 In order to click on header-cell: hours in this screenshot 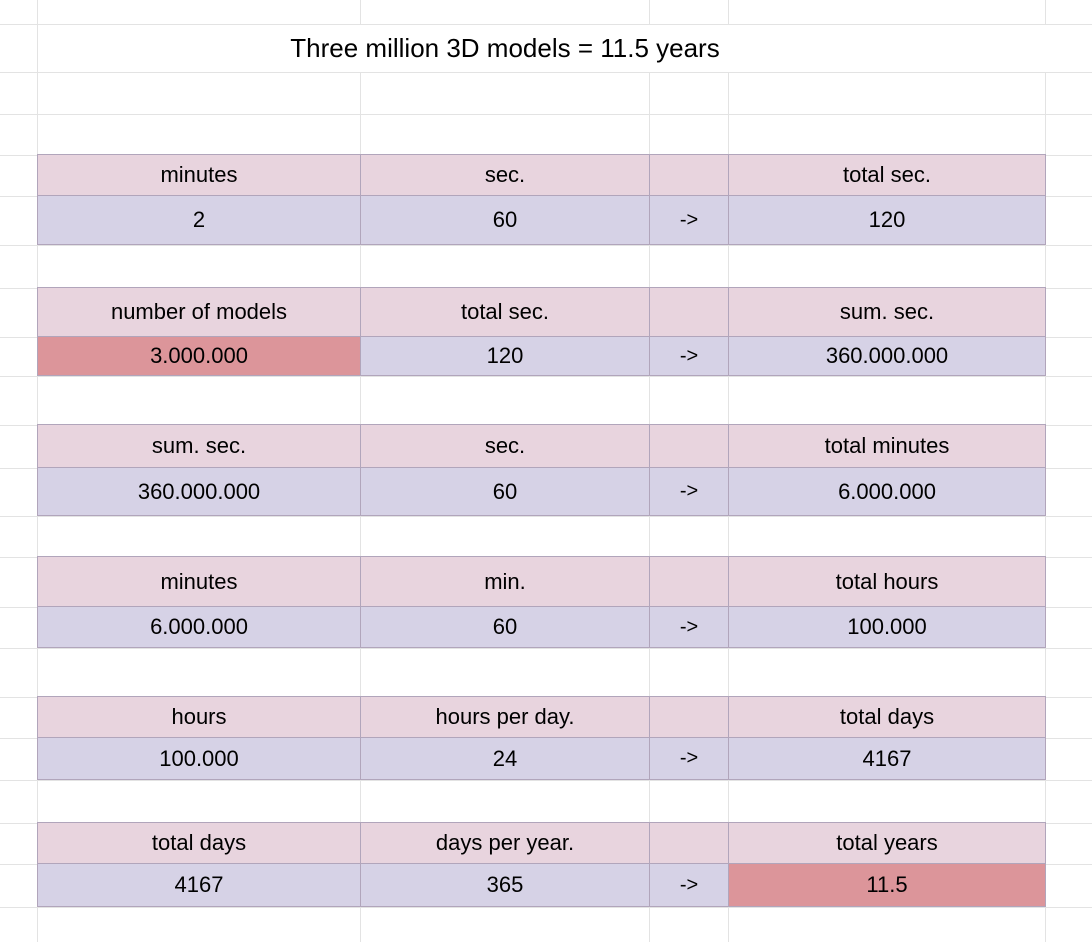, I will do `click(199, 717)`.